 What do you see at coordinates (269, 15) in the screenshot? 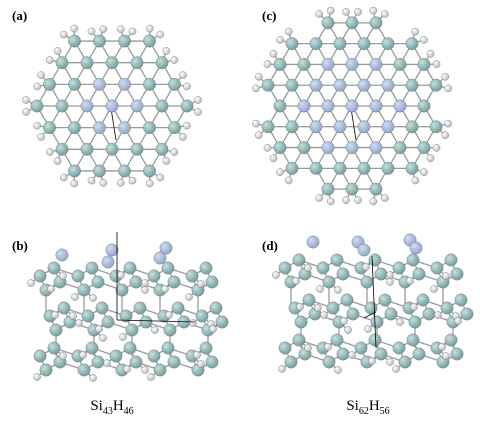
I see `panel-label-c: (c)` at bounding box center [269, 15].